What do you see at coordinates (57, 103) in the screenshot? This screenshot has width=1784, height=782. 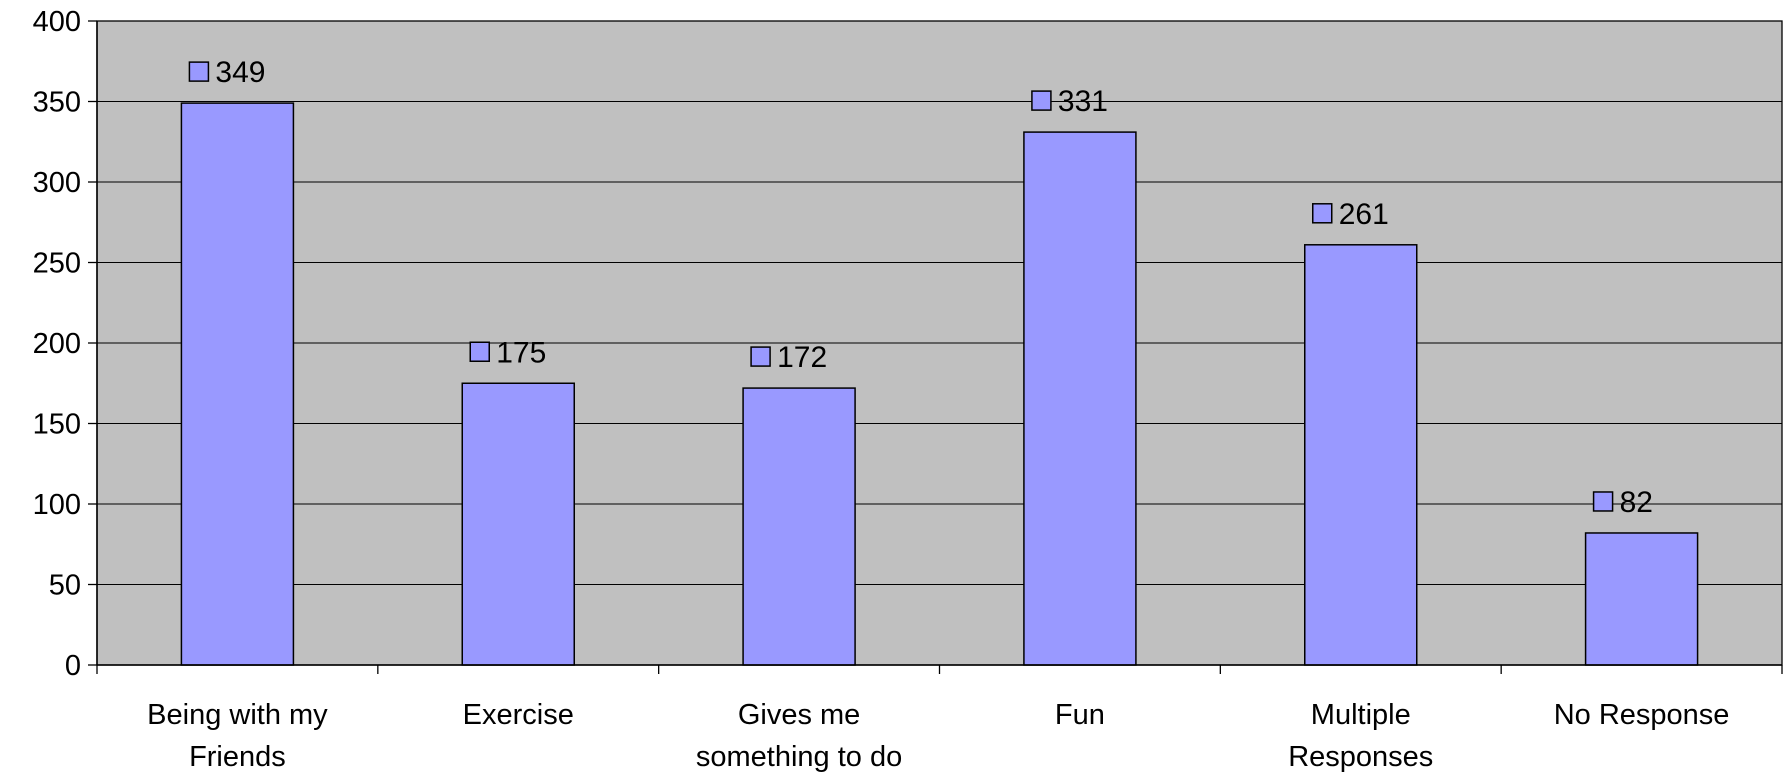 I see `y-tick-label: 350` at bounding box center [57, 103].